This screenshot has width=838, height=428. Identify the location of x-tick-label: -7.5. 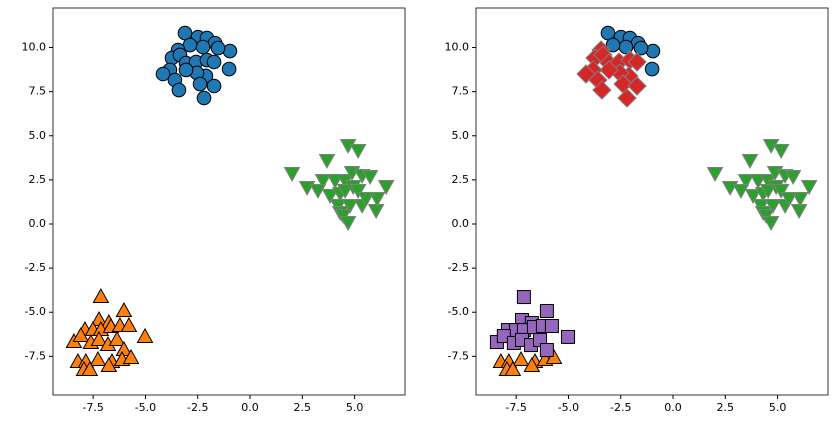
(92, 407).